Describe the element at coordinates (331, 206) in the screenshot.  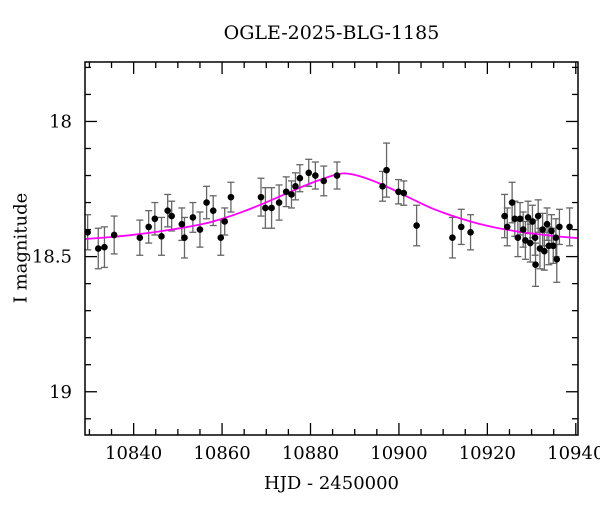
I see `model-curve` at that location.